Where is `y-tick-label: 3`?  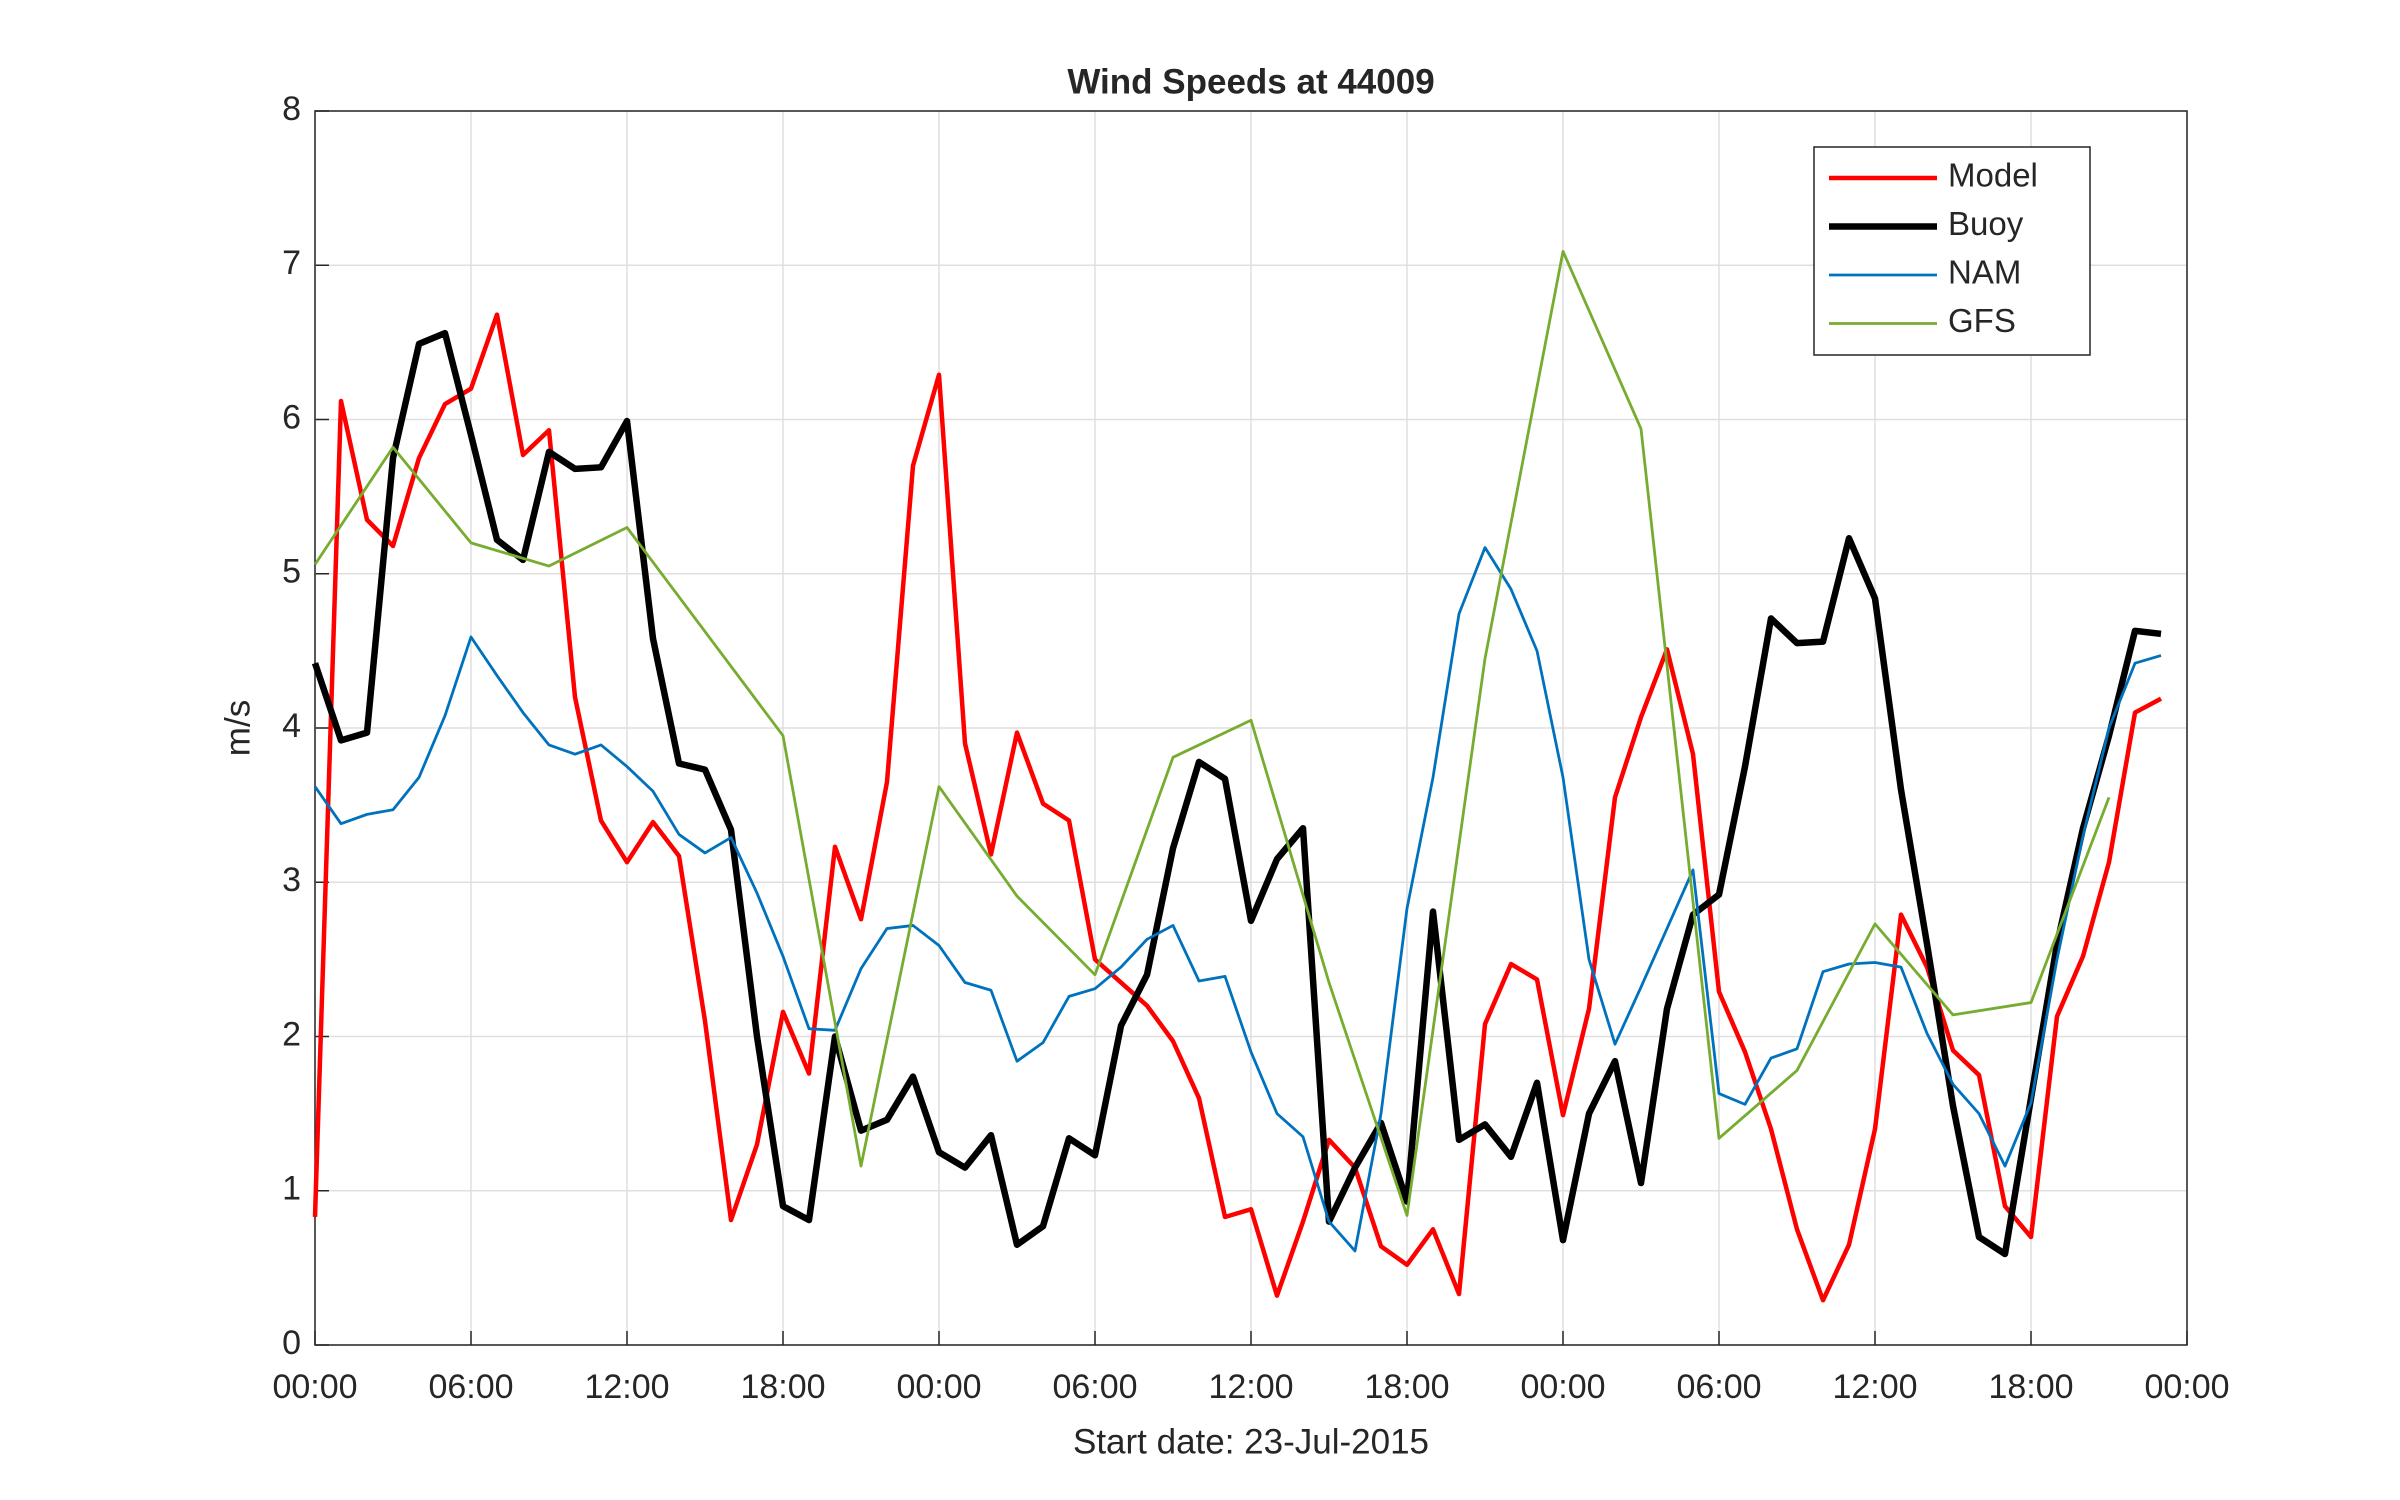 y-tick-label: 3 is located at coordinates (291, 880).